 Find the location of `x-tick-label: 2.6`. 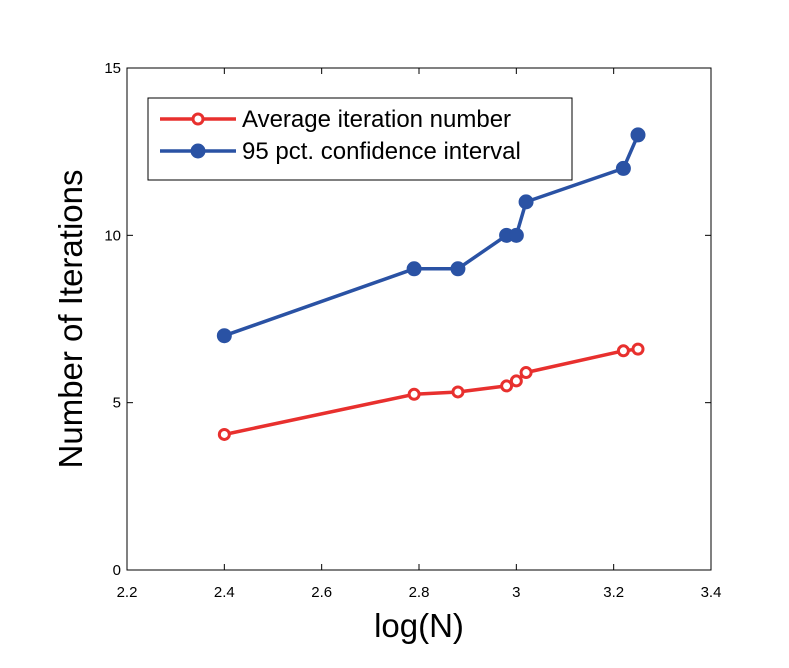

x-tick-label: 2.6 is located at coordinates (321, 592).